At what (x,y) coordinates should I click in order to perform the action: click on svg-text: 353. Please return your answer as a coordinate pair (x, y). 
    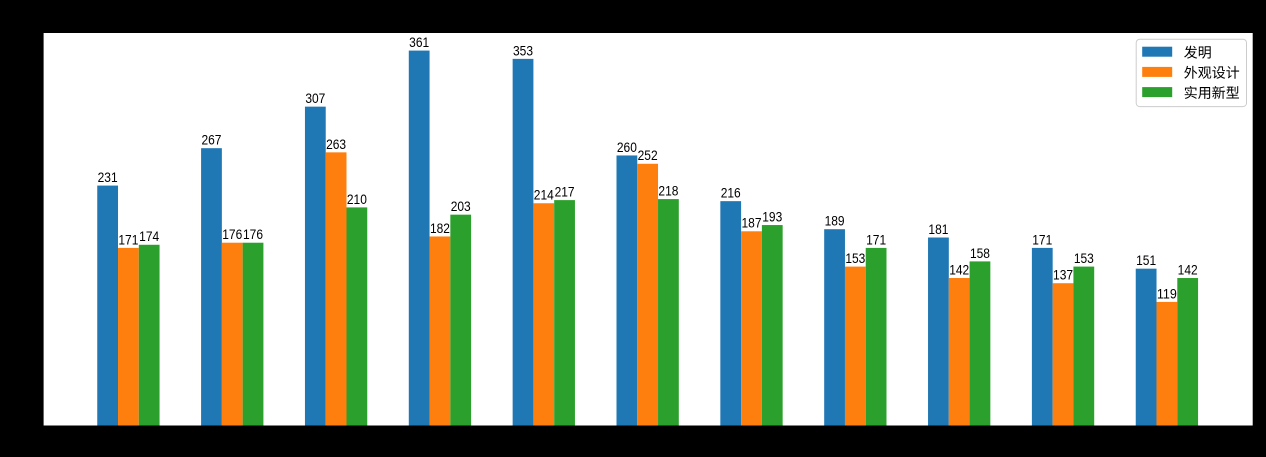
    Looking at the image, I should click on (523, 50).